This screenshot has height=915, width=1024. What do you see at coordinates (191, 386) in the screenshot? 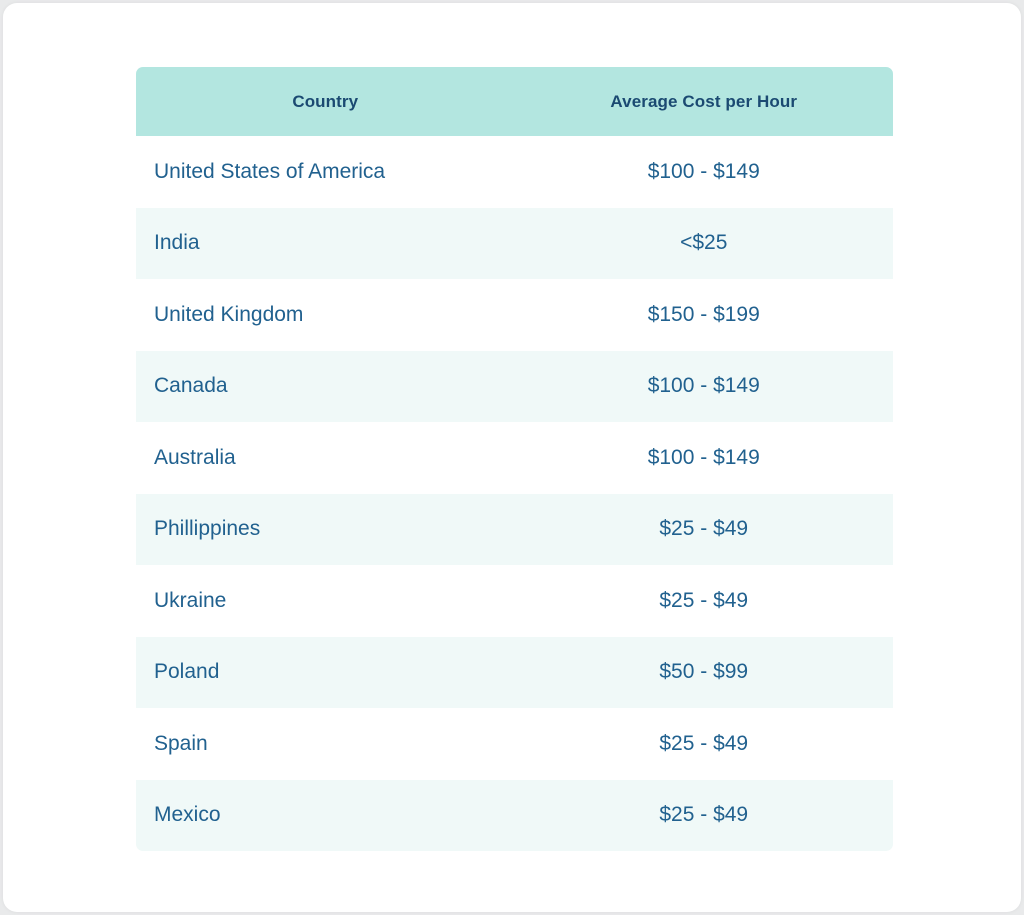
I see `country-cell: Canada` at bounding box center [191, 386].